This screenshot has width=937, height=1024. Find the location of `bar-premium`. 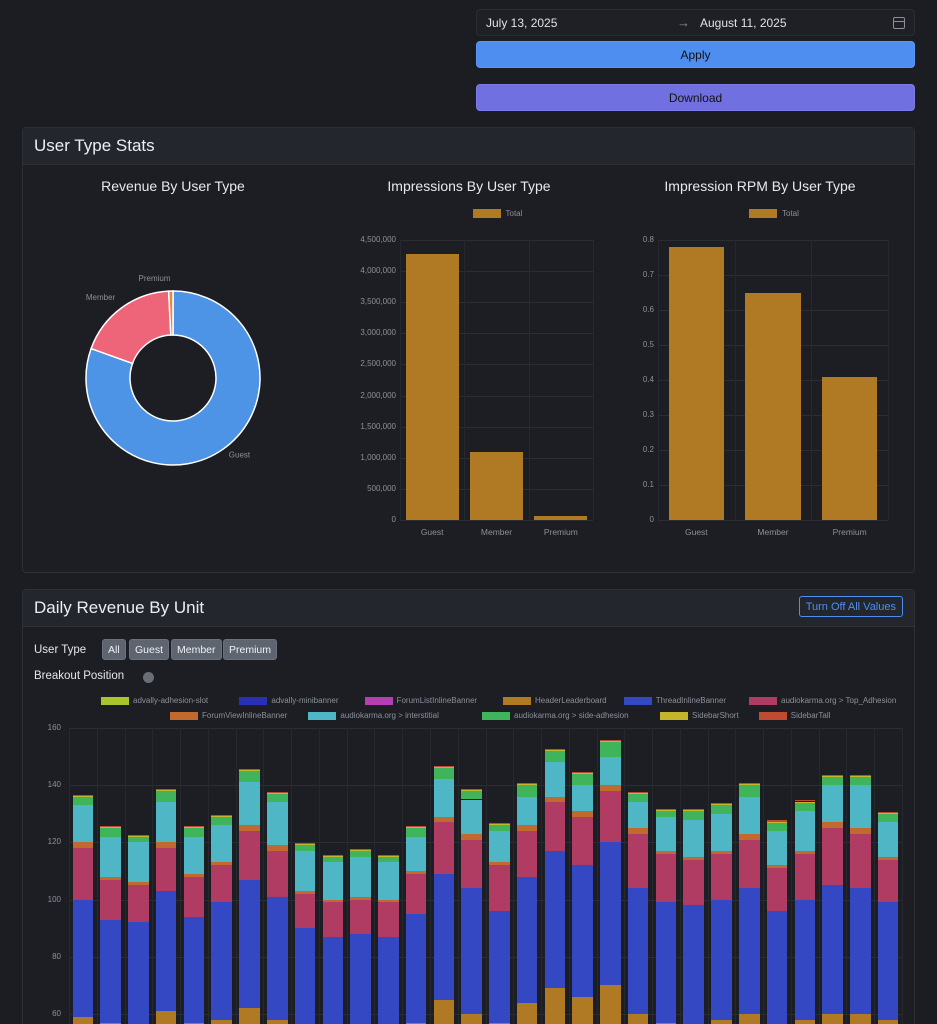

bar-premium is located at coordinates (850, 448).